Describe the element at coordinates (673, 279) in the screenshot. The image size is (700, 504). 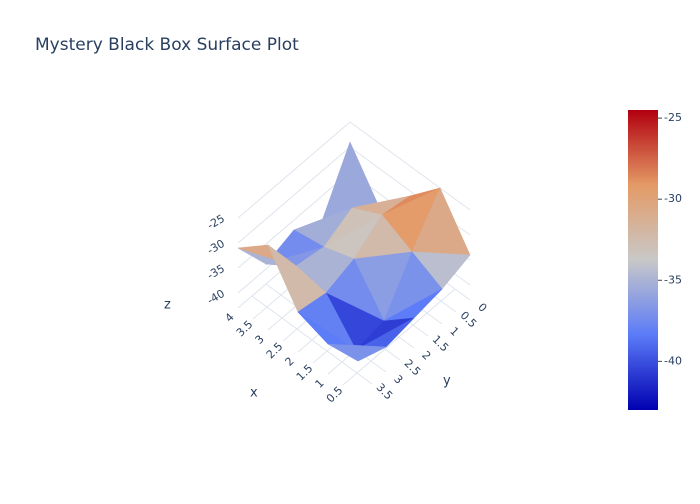
I see `colorbar-tick-label: -35` at that location.